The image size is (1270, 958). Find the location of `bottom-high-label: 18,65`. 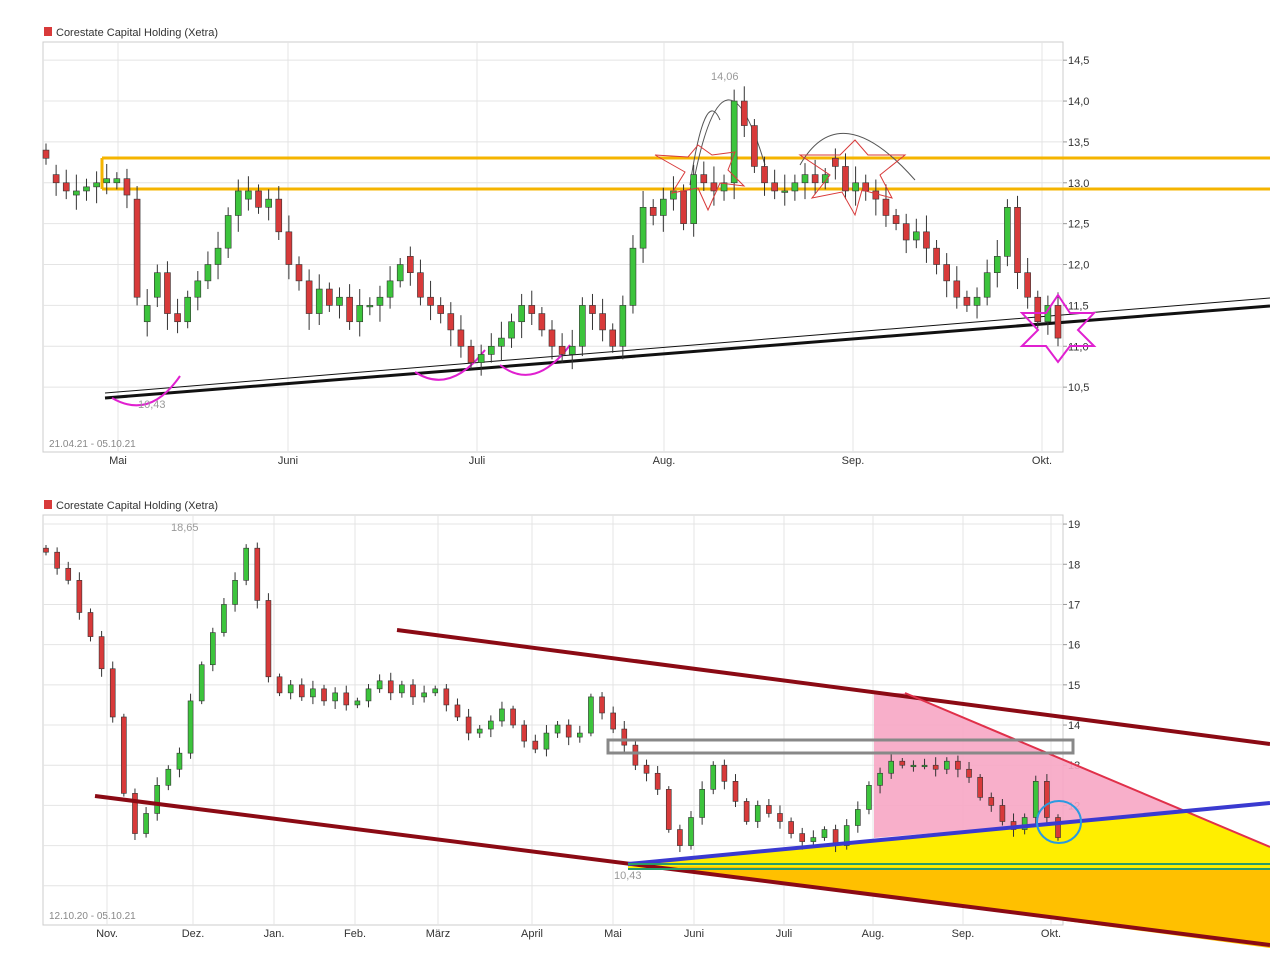

bottom-high-label: 18,65 is located at coordinates (185, 528).